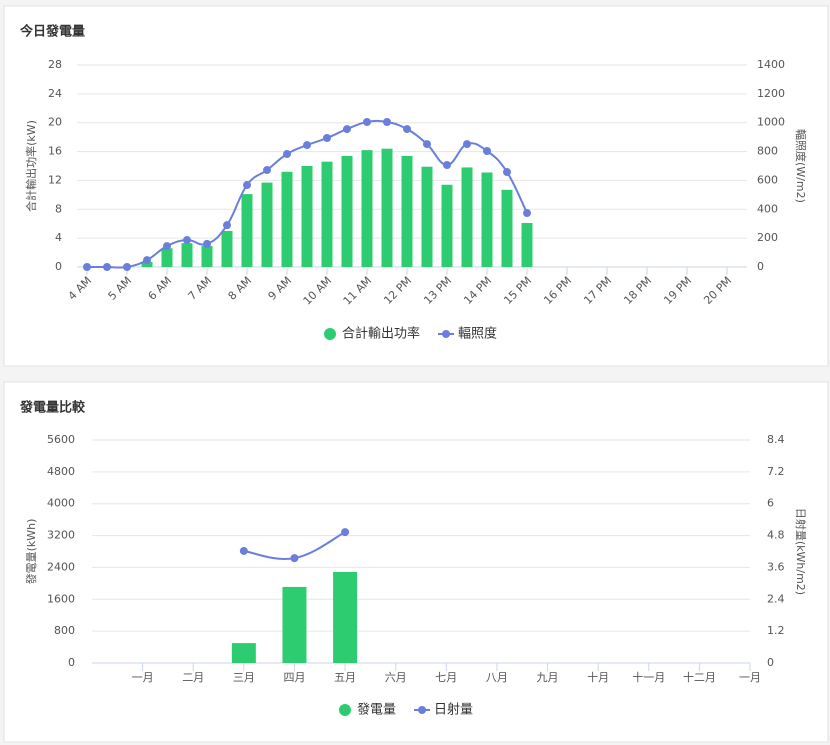  Describe the element at coordinates (776, 630) in the screenshot. I see `y2-tick-label: 1.2` at that location.